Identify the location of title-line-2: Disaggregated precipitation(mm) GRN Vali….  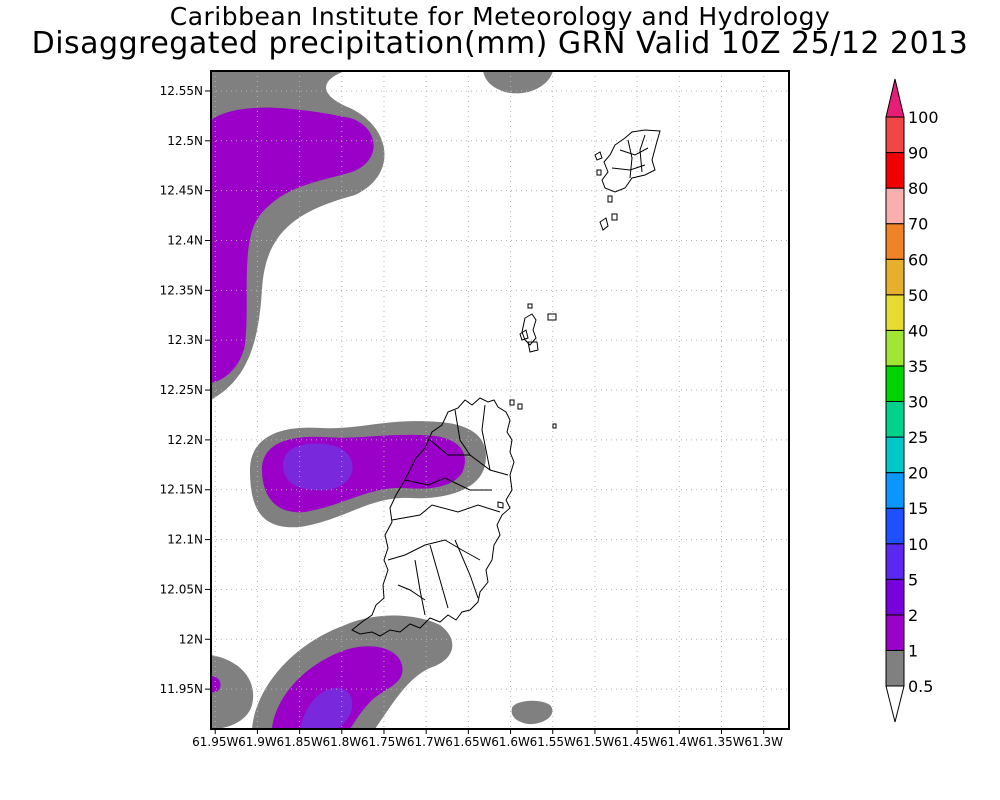
(500, 43).